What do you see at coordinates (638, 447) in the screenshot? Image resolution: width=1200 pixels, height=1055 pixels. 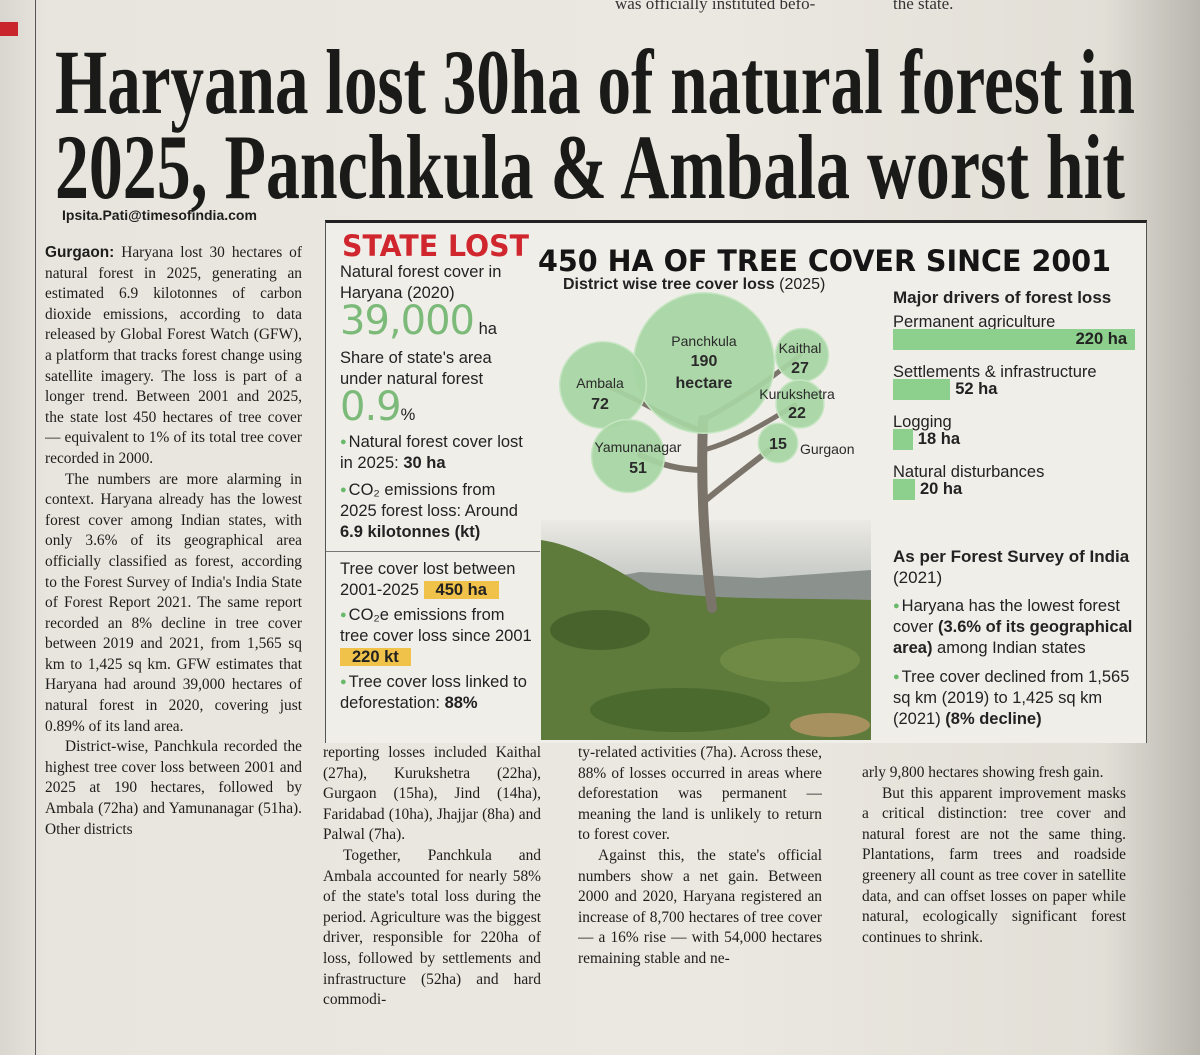 I see `district-name: Yamunanagar` at bounding box center [638, 447].